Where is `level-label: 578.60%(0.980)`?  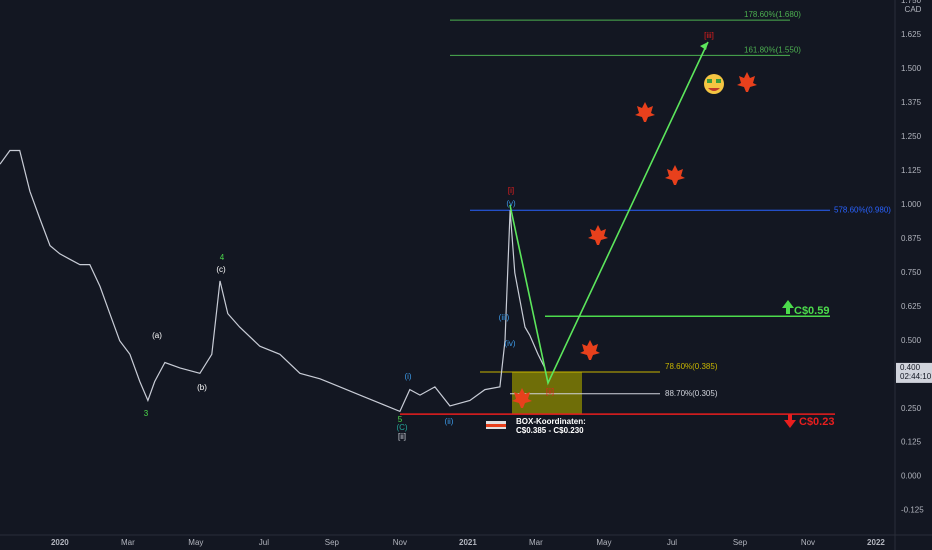
level-label: 578.60%(0.980) is located at coordinates (862, 209).